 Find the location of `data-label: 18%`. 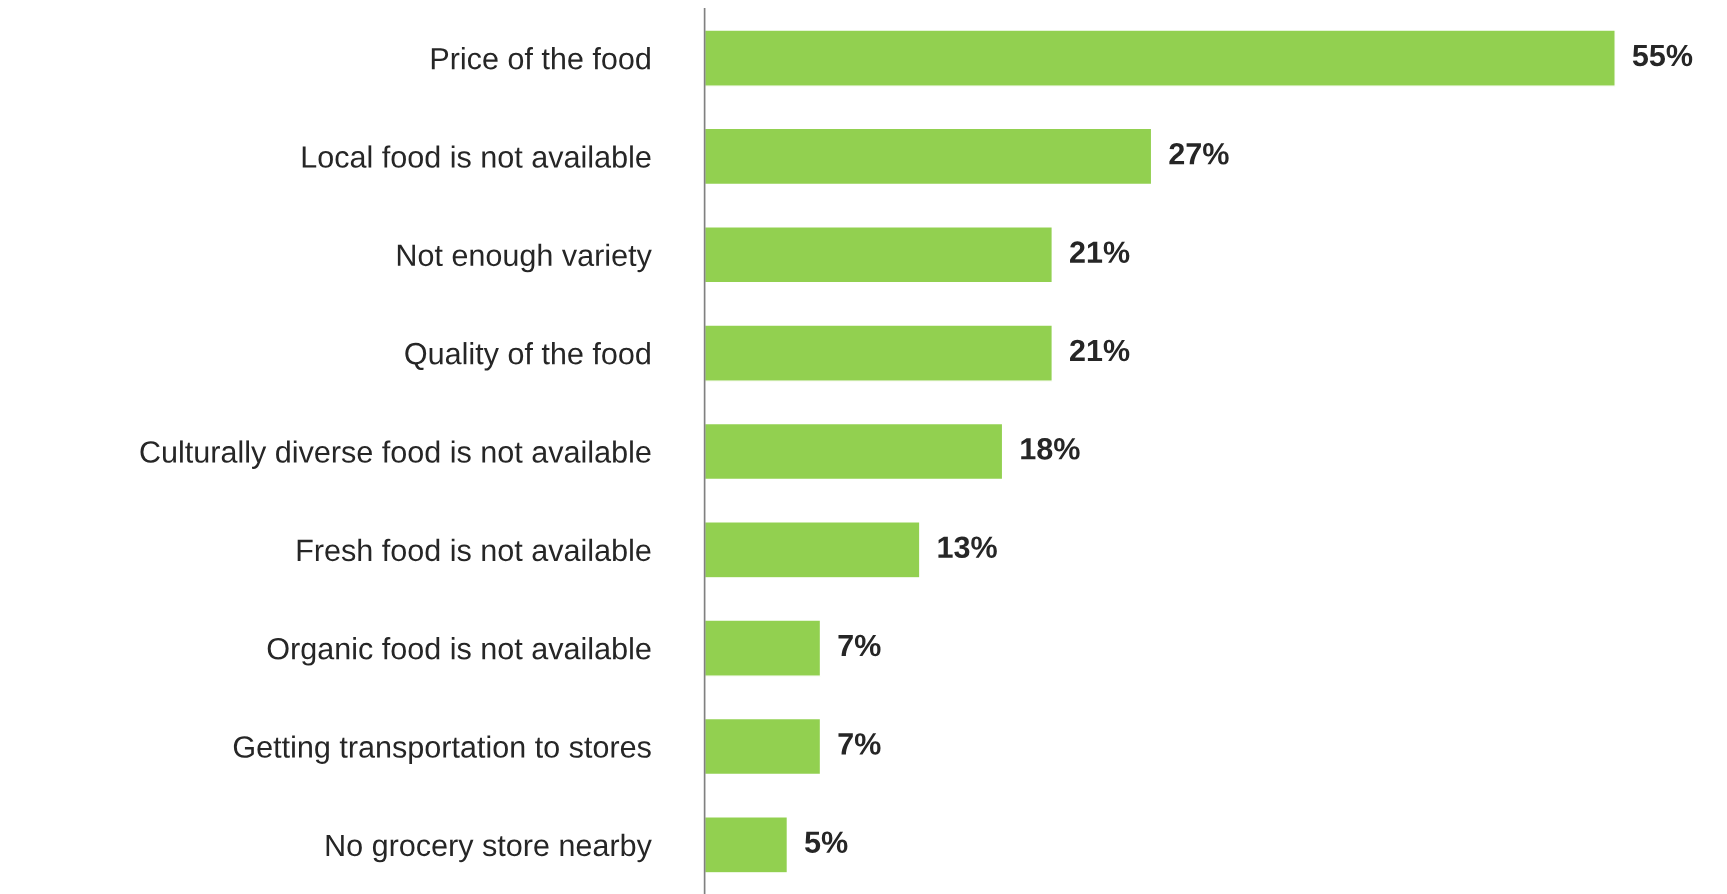

data-label: 18% is located at coordinates (1050, 449).